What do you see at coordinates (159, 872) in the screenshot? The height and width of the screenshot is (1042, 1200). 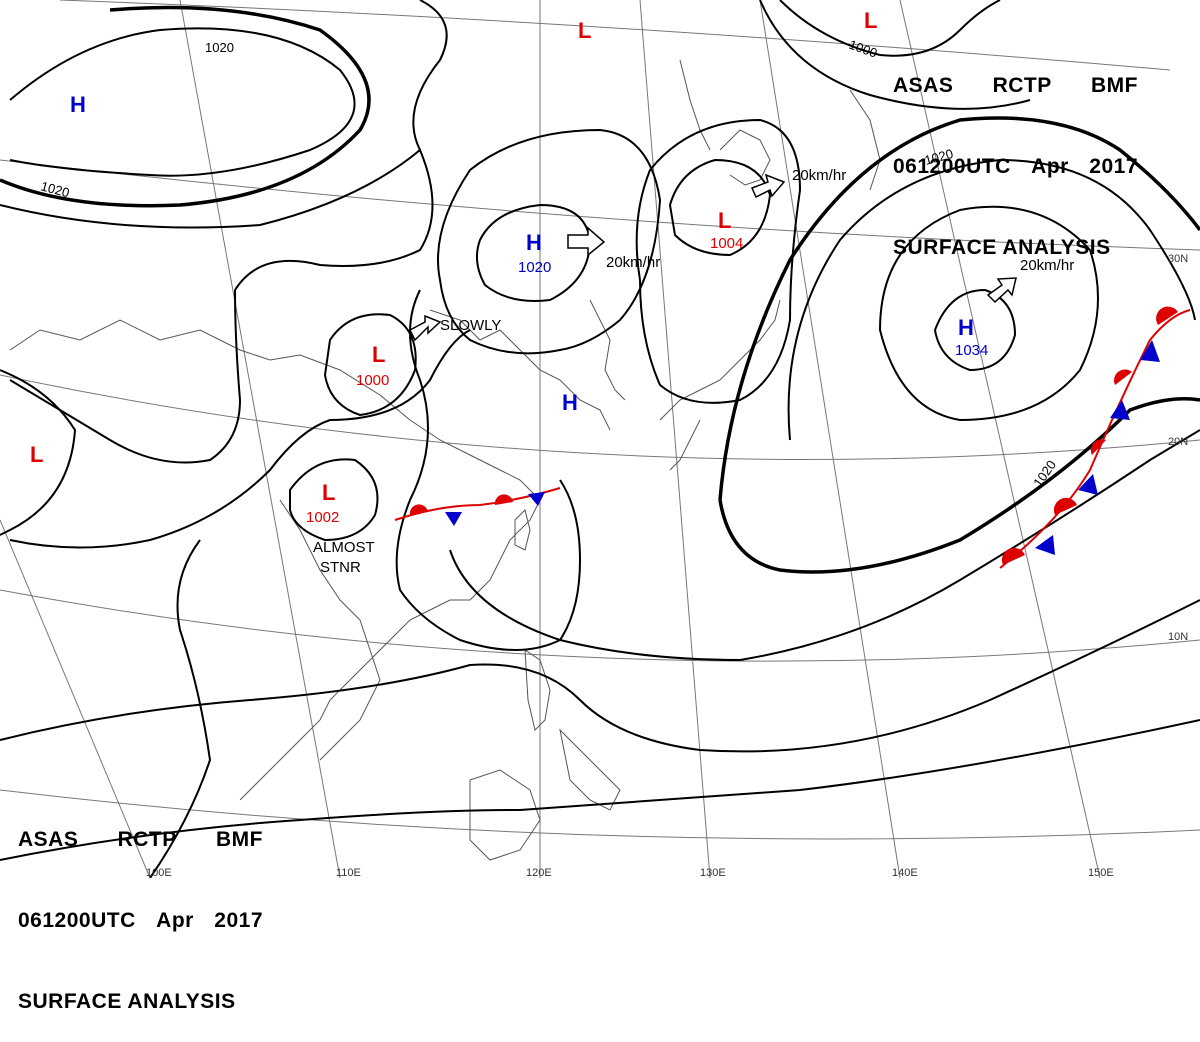 I see `lon-label: 100E` at bounding box center [159, 872].